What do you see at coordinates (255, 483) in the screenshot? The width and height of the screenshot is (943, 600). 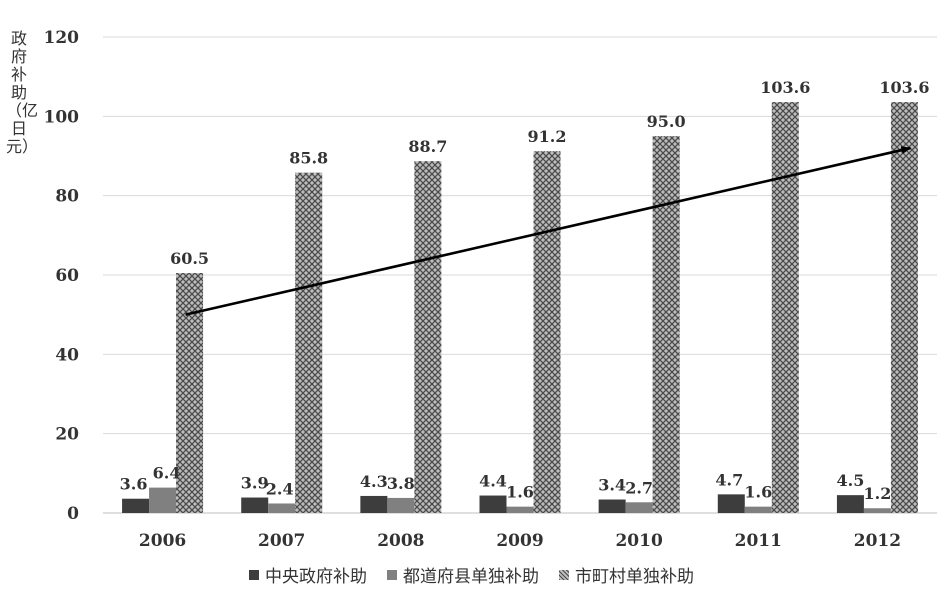 I see `data-label: 3.9` at bounding box center [255, 483].